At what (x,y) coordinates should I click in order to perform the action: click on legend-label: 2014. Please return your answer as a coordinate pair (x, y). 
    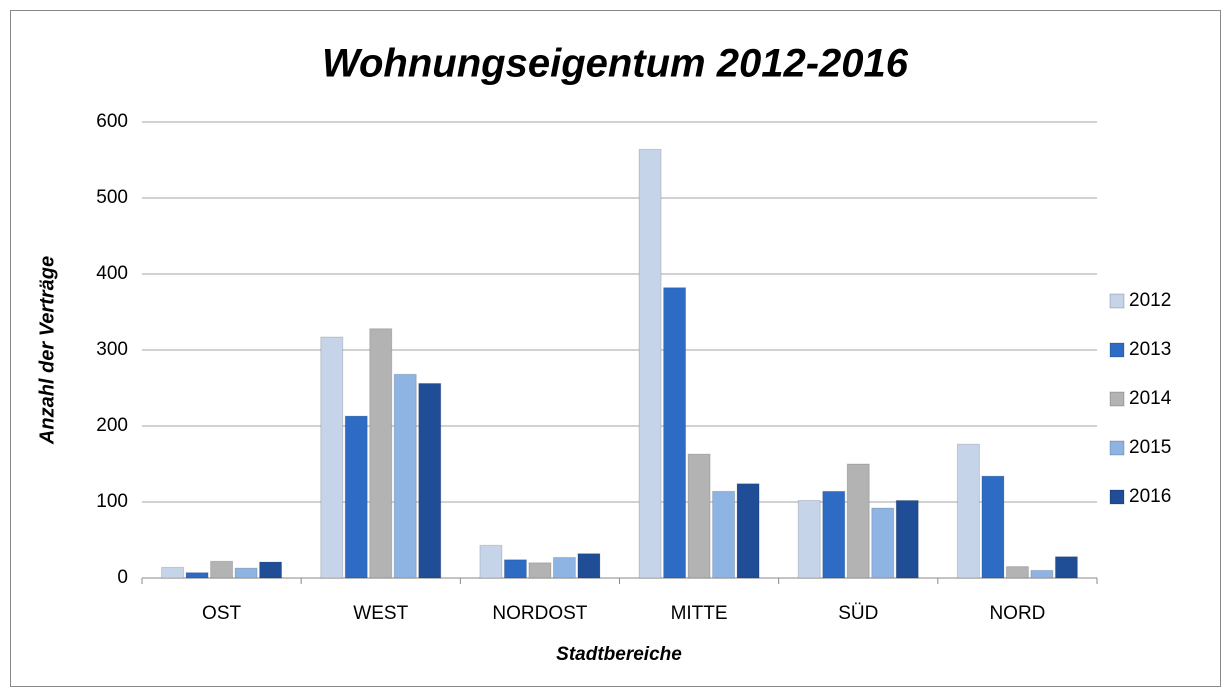
    Looking at the image, I should click on (1150, 398).